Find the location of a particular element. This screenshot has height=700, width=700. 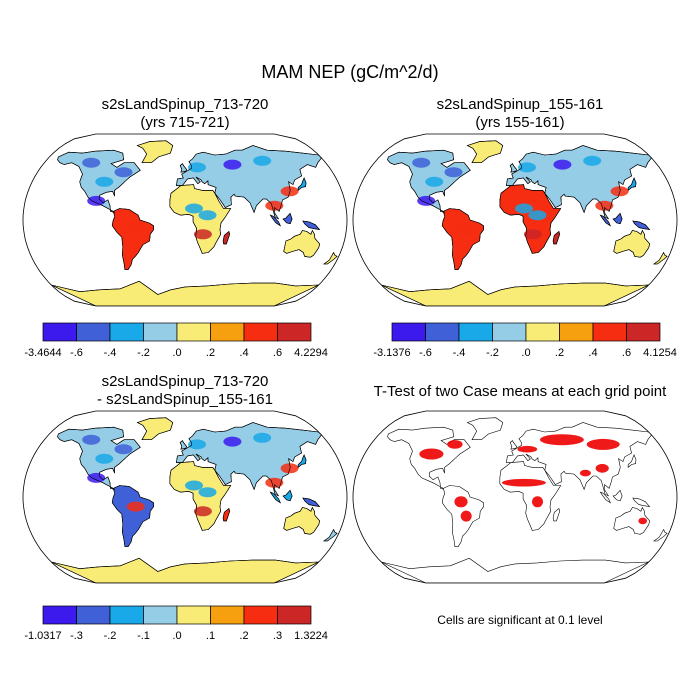

panel-2-title-line2: (yrs 155-161) is located at coordinates (520, 122).